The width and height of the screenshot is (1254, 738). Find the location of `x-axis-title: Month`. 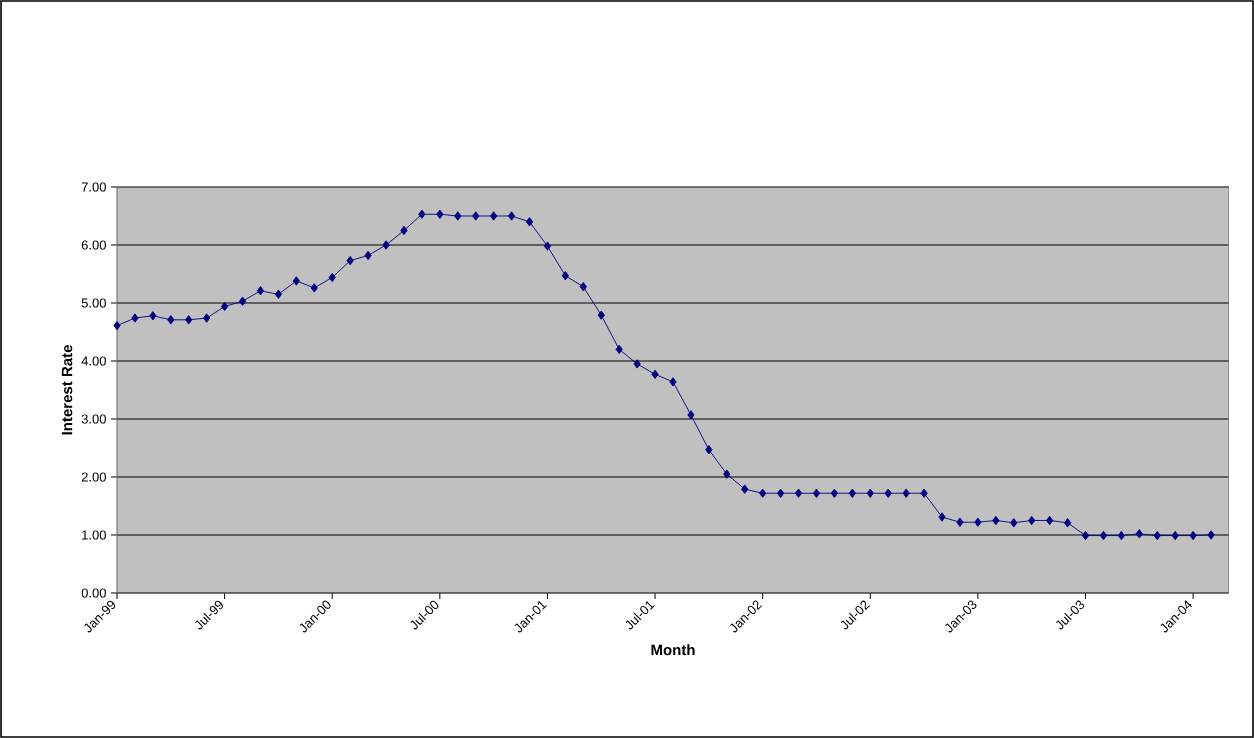

x-axis-title: Month is located at coordinates (673, 650).